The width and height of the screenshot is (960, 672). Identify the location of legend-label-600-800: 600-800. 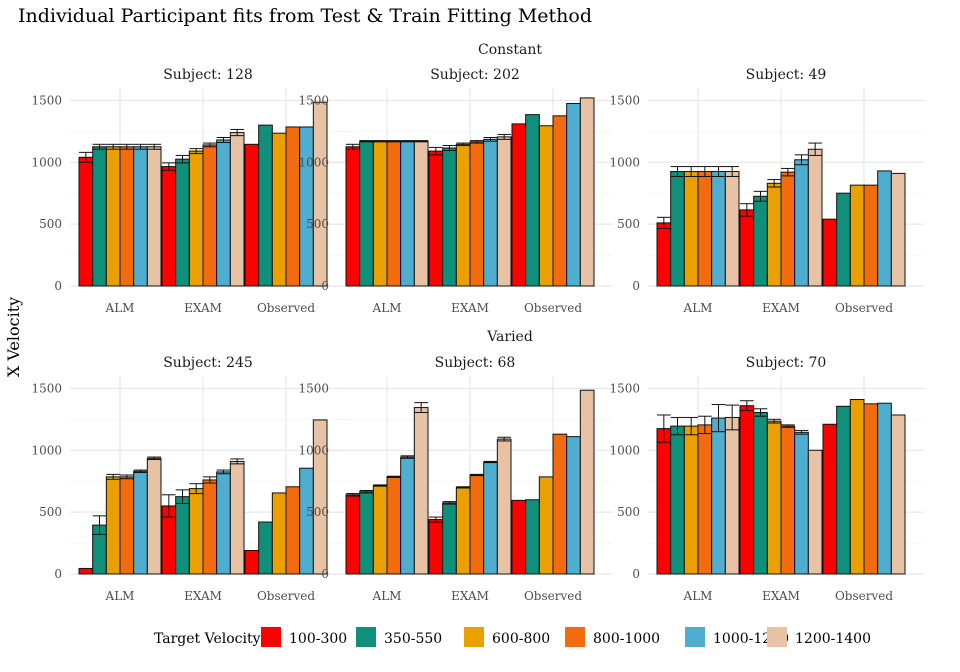
(521, 639).